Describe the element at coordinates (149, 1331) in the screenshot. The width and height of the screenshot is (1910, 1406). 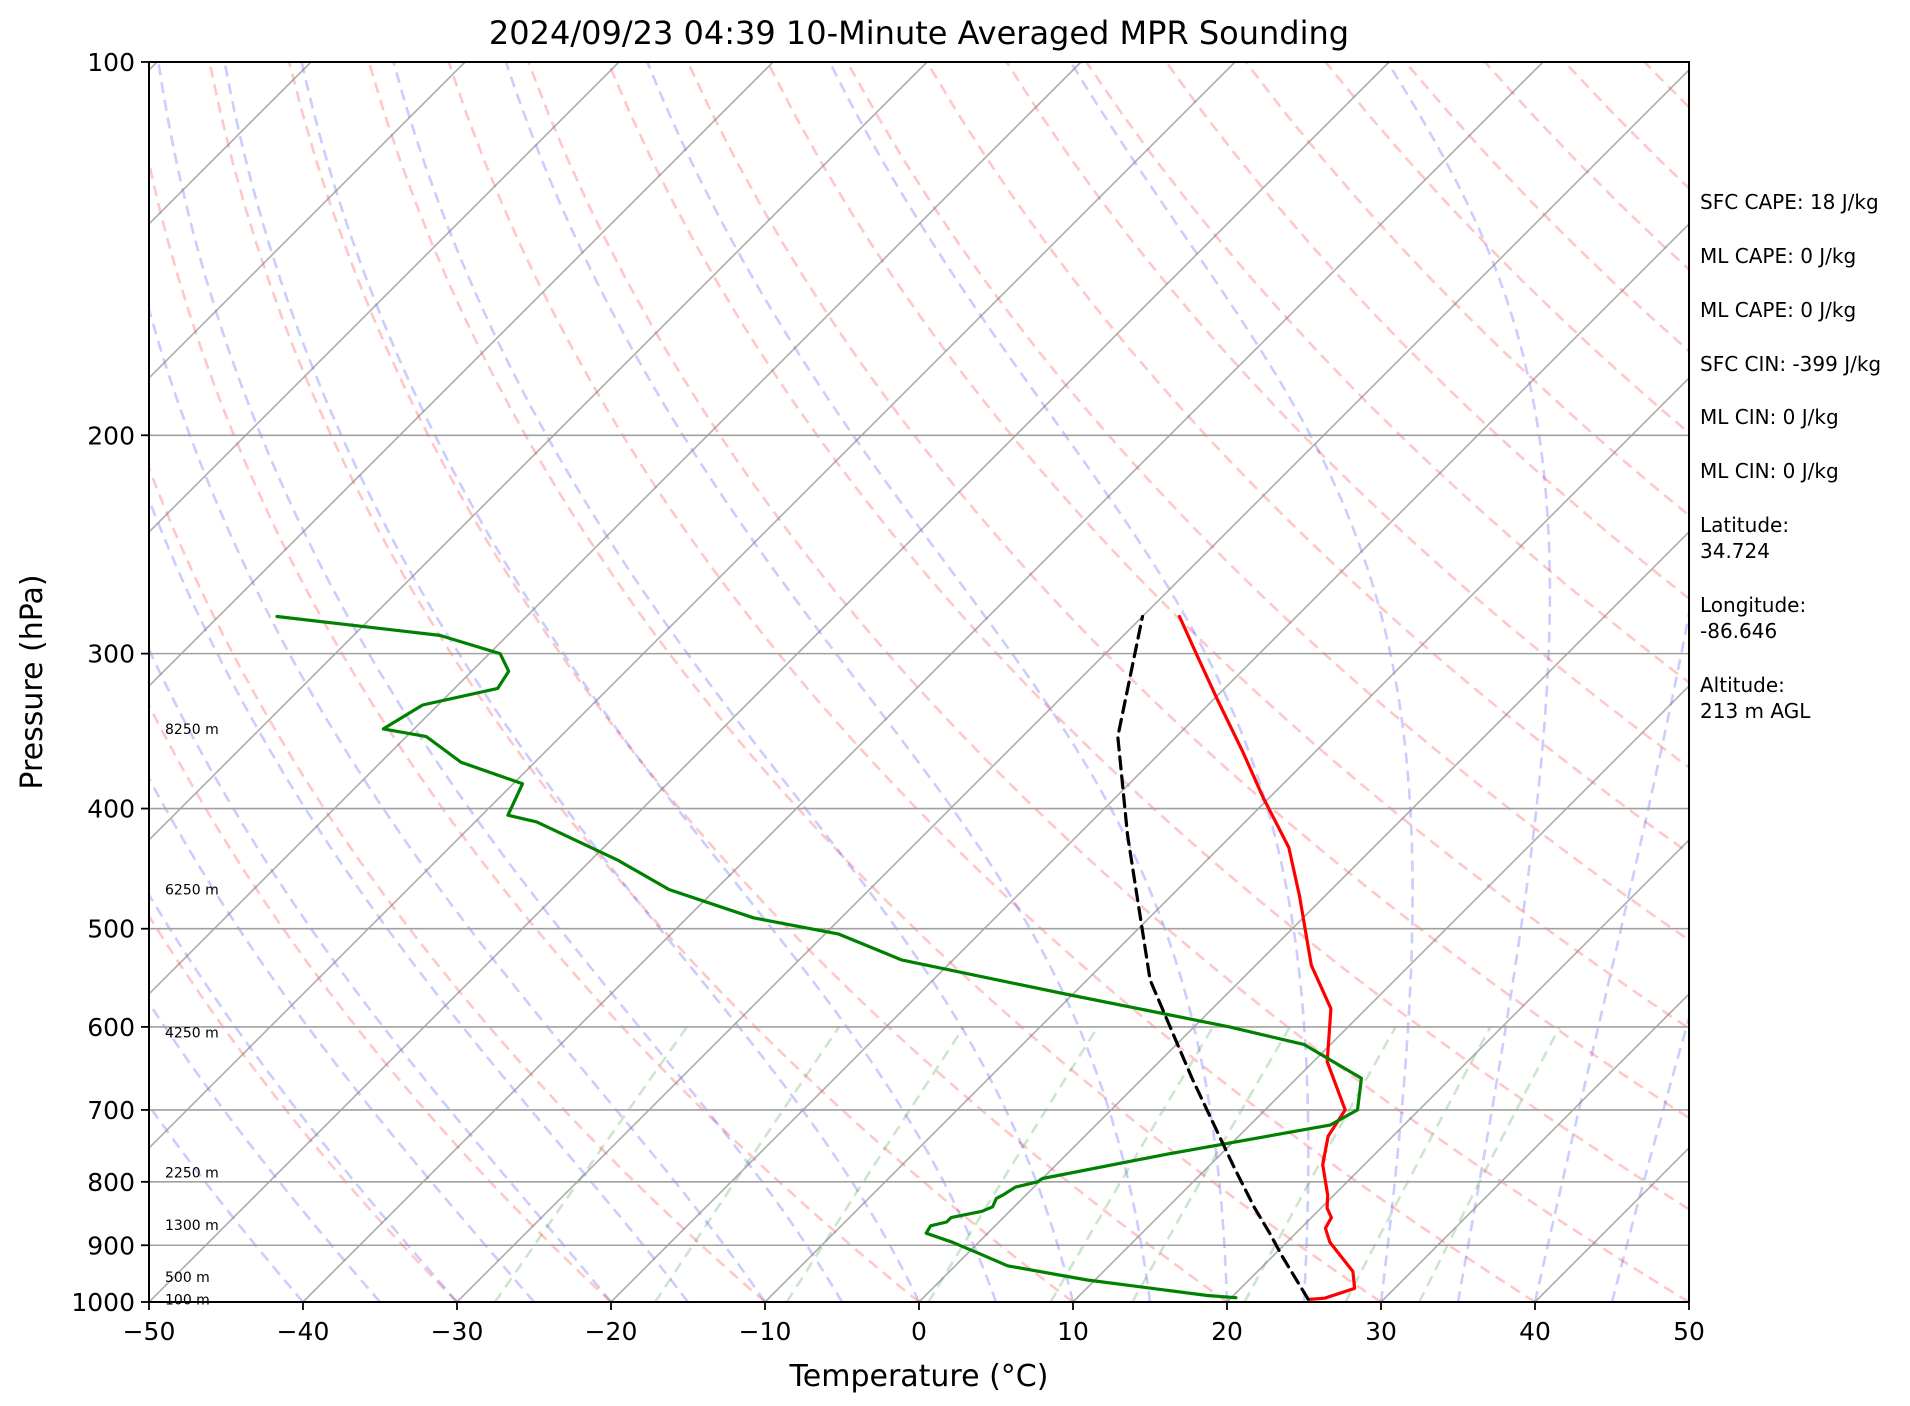
I see `x-tick-label: −50` at that location.